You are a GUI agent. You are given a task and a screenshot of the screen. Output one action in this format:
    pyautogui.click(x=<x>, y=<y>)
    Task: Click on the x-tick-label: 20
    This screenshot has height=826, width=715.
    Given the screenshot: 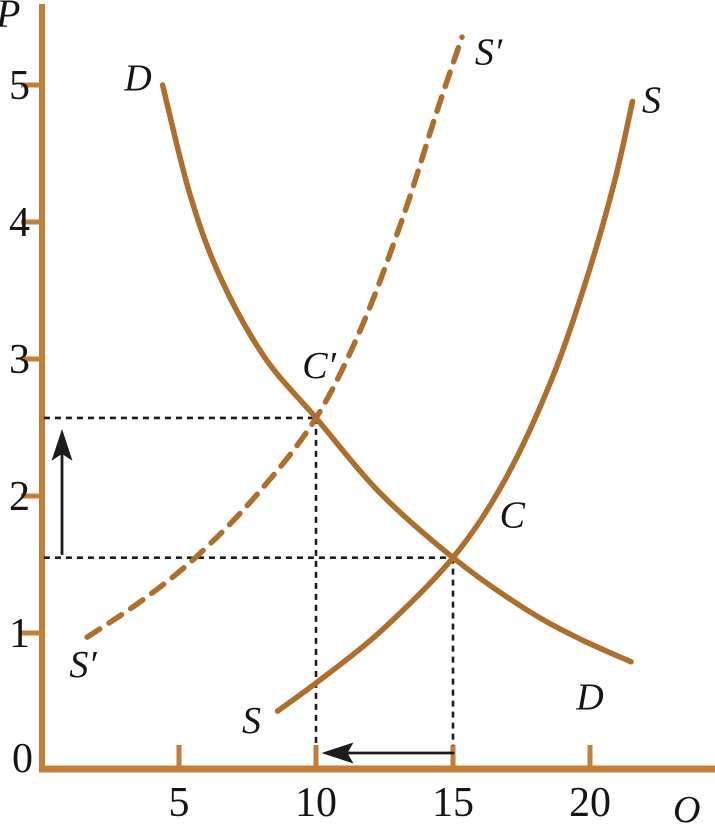 What is the action you would take?
    pyautogui.click(x=590, y=803)
    